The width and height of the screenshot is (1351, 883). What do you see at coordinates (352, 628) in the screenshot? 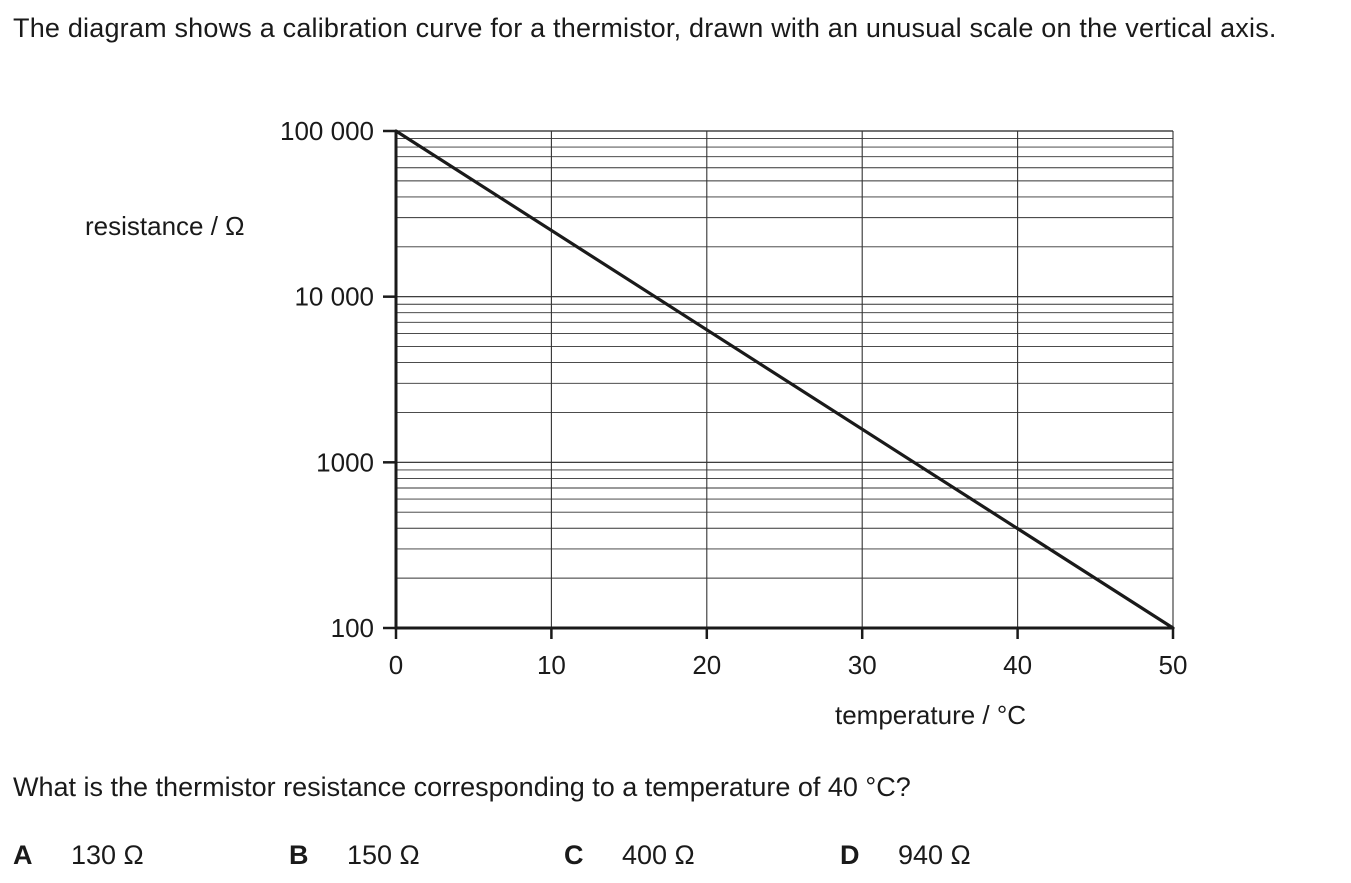
I see `y-tick-label: 100` at bounding box center [352, 628].